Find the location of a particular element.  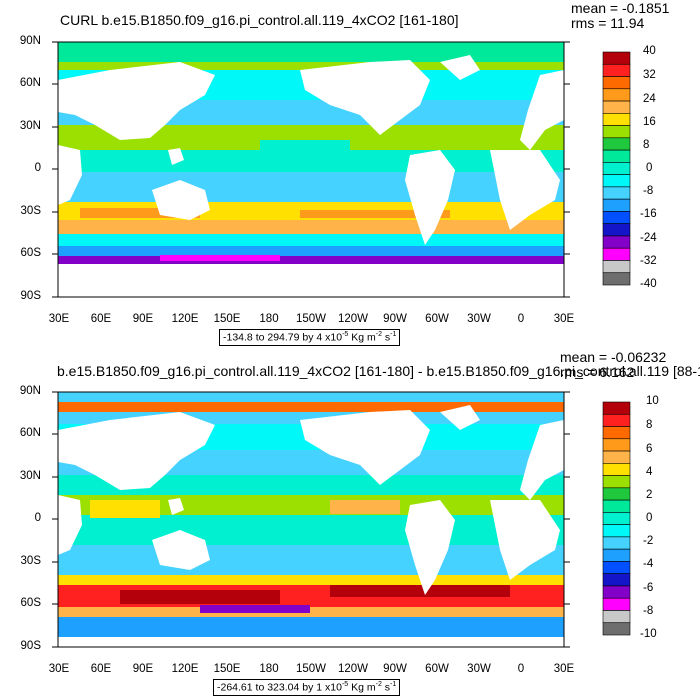

units-label: -264.61 to 323.04 by 1 x10-5 Kg m-2 s-1 is located at coordinates (307, 687).